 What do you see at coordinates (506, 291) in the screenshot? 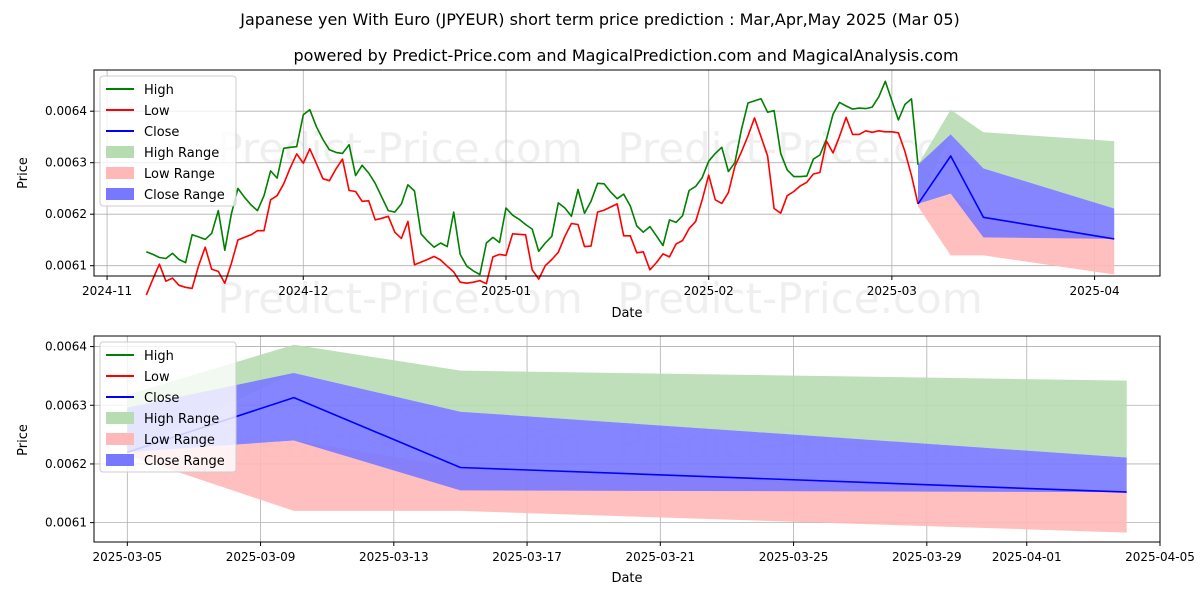
I see `x-tick-label: 2025-01` at bounding box center [506, 291].